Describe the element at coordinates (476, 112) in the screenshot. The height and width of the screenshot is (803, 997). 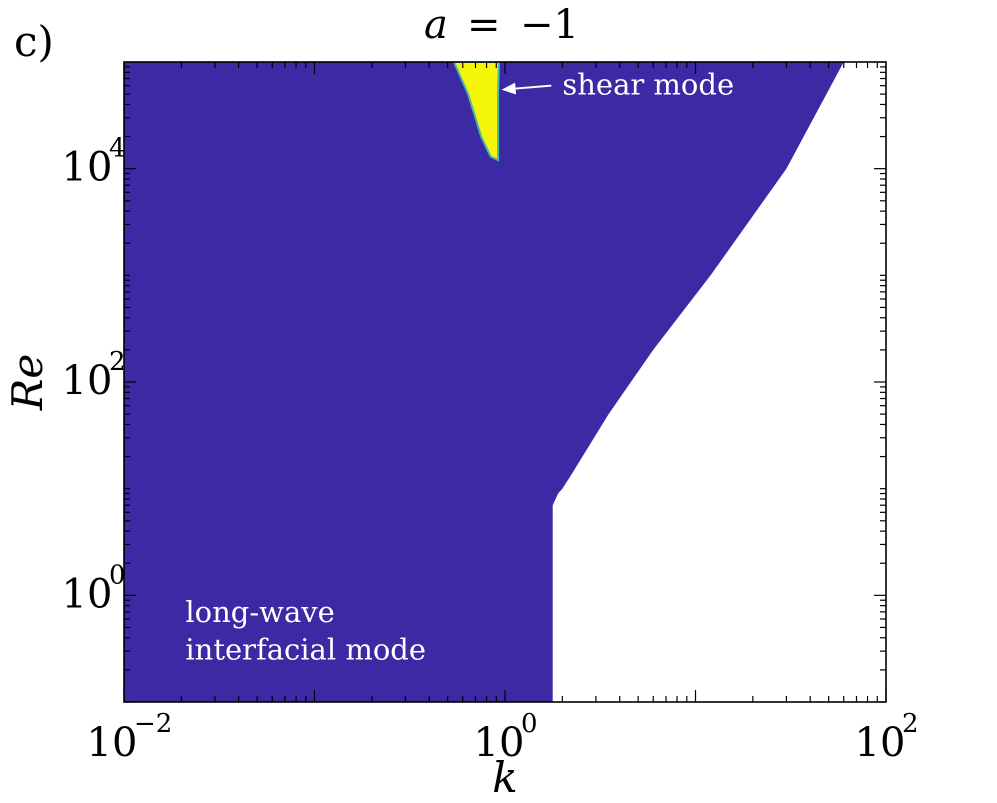
I see `shear-mode-region` at that location.